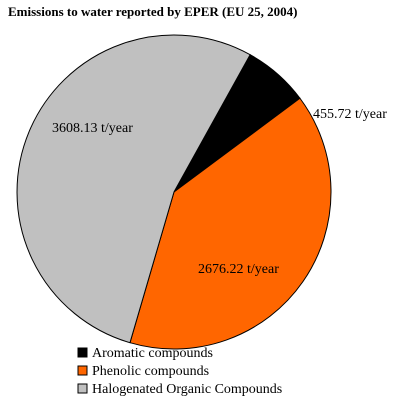  I want to click on slice-value-label: 2676.22 t/year, so click(238, 269).